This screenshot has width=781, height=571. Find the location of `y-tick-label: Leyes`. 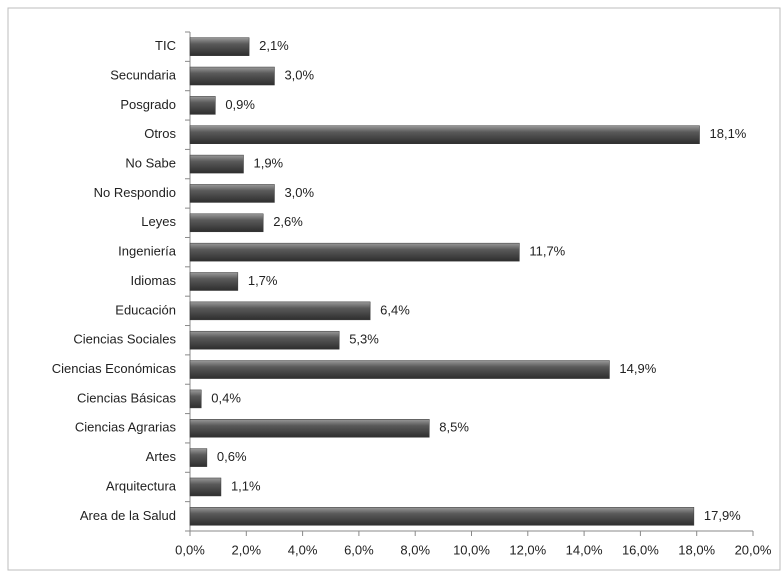

y-tick-label: Leyes is located at coordinates (158, 221).